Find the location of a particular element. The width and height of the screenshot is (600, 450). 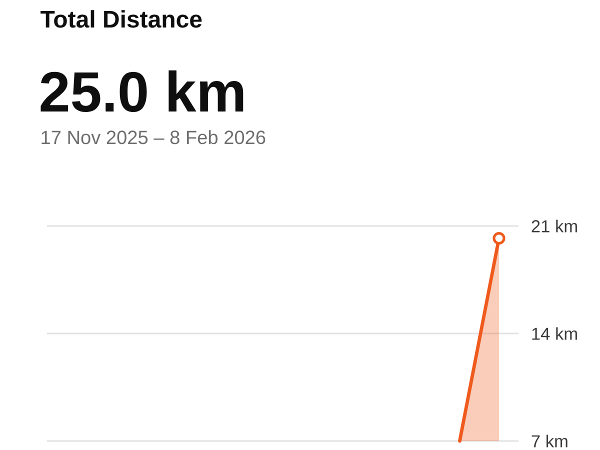

y-tick-label: 21 km is located at coordinates (554, 226).